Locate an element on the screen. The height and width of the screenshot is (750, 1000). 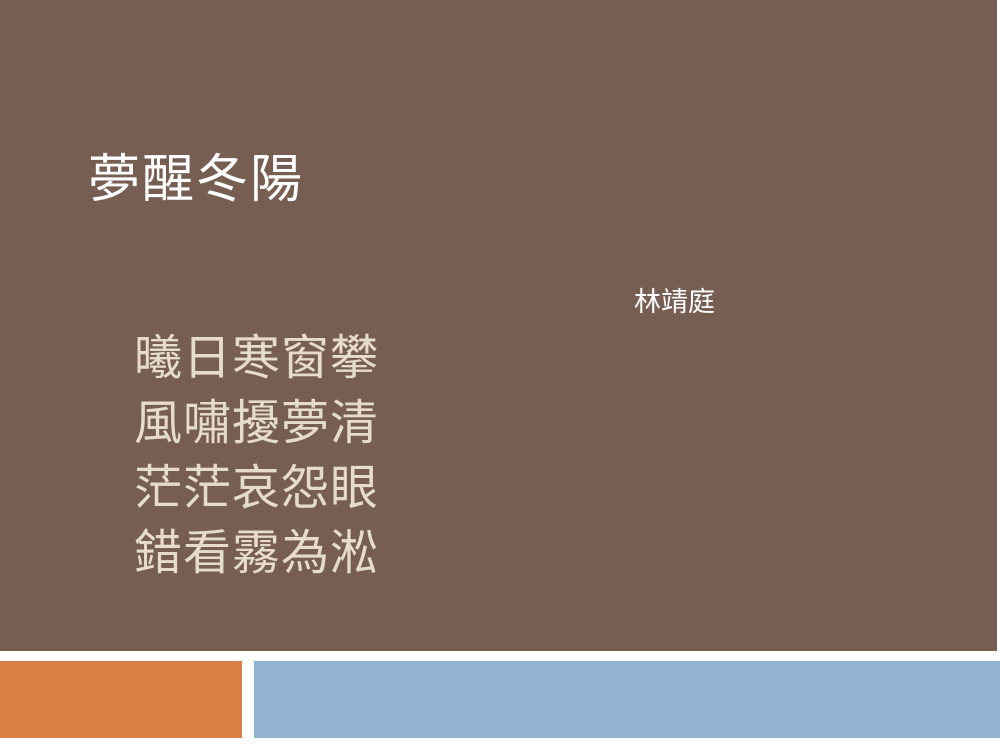
blue-accent-bar is located at coordinates (627, 699).